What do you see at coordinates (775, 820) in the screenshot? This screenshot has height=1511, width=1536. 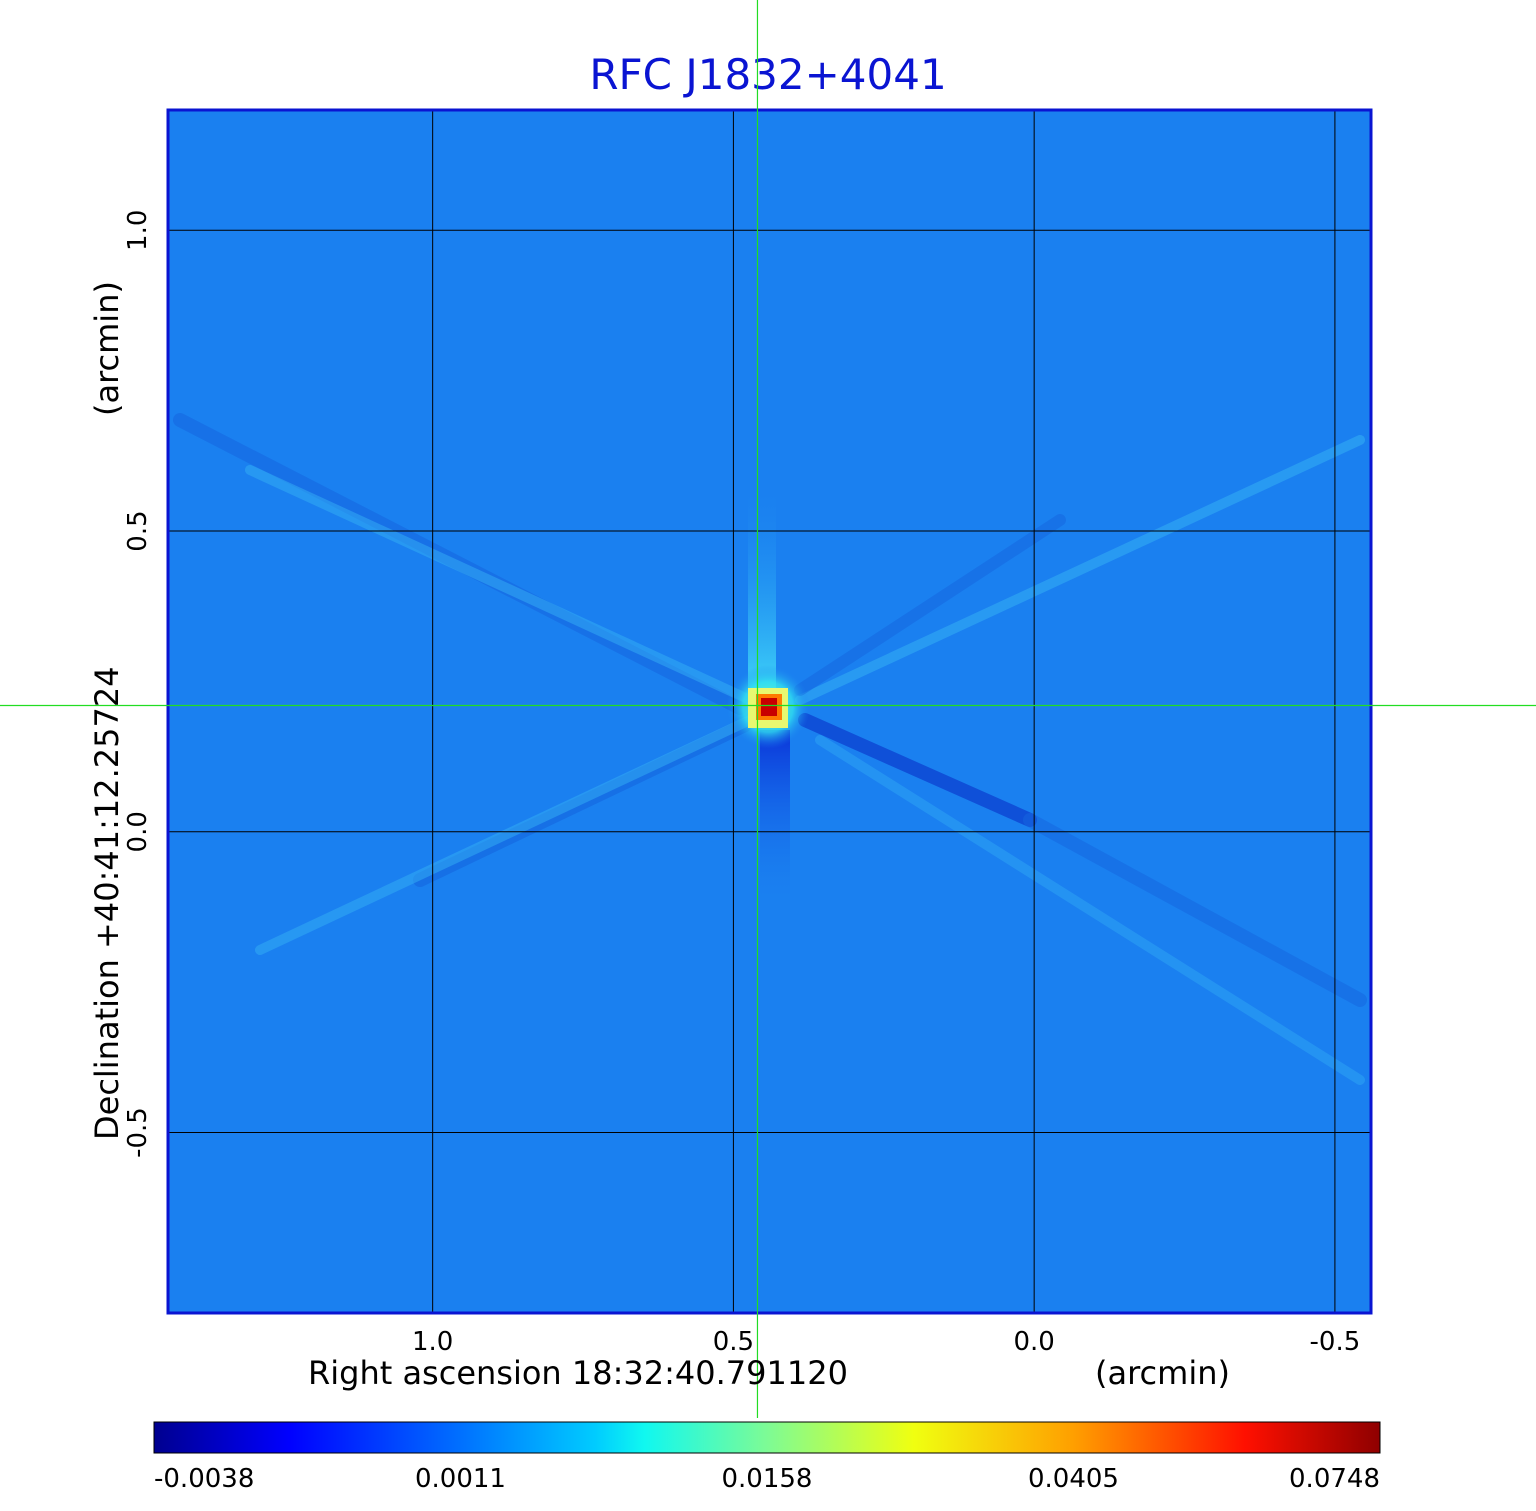 I see `emission-jet-south` at bounding box center [775, 820].